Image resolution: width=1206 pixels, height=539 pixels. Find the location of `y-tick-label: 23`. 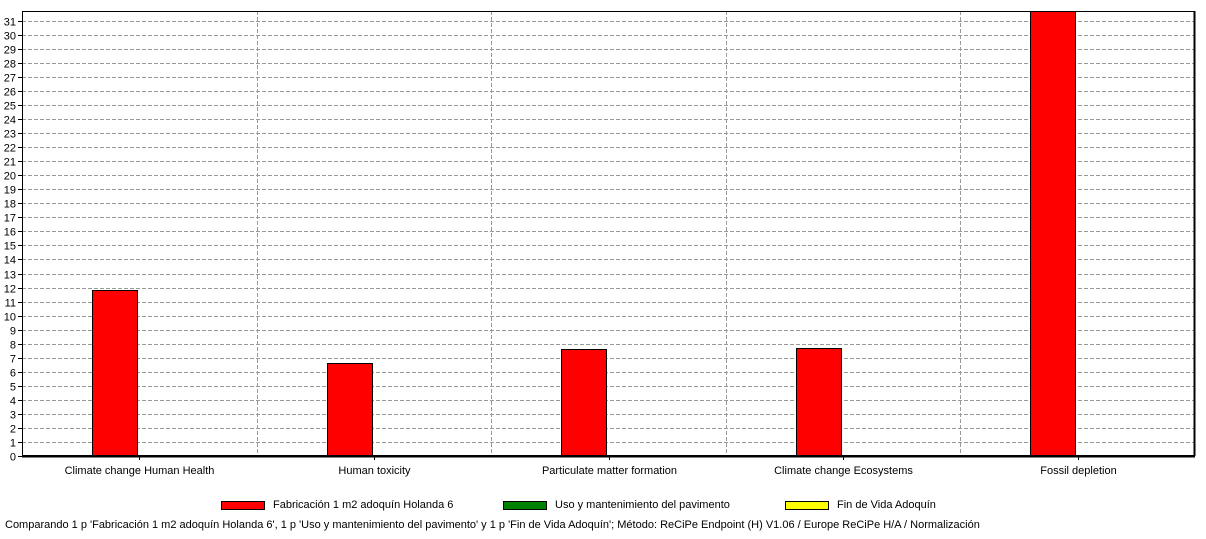

y-tick-label: 23 is located at coordinates (10, 135).